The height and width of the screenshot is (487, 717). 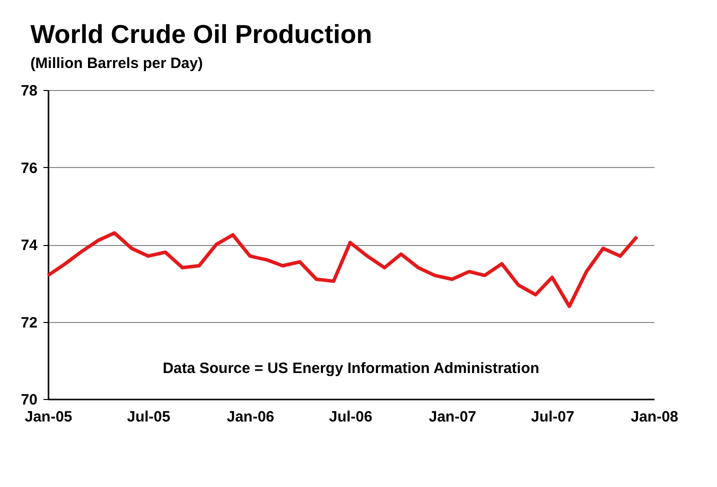 I want to click on y-tick-label: 76, so click(x=29, y=168).